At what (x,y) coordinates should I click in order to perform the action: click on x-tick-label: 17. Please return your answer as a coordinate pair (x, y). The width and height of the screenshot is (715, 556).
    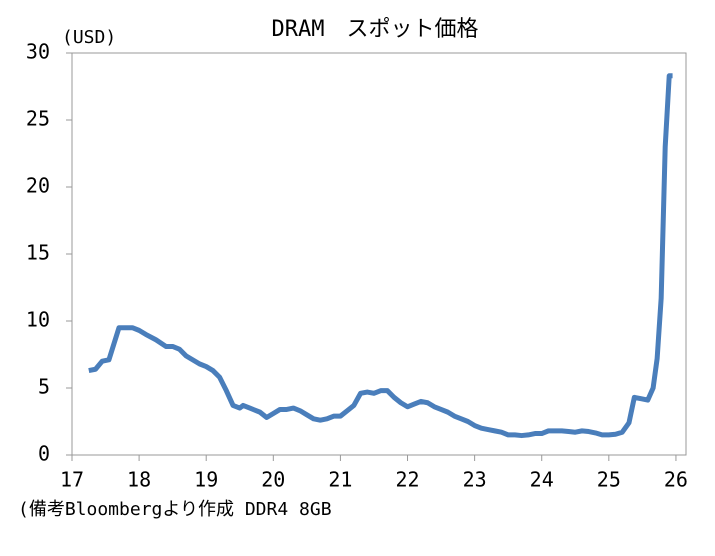
    Looking at the image, I should click on (72, 480).